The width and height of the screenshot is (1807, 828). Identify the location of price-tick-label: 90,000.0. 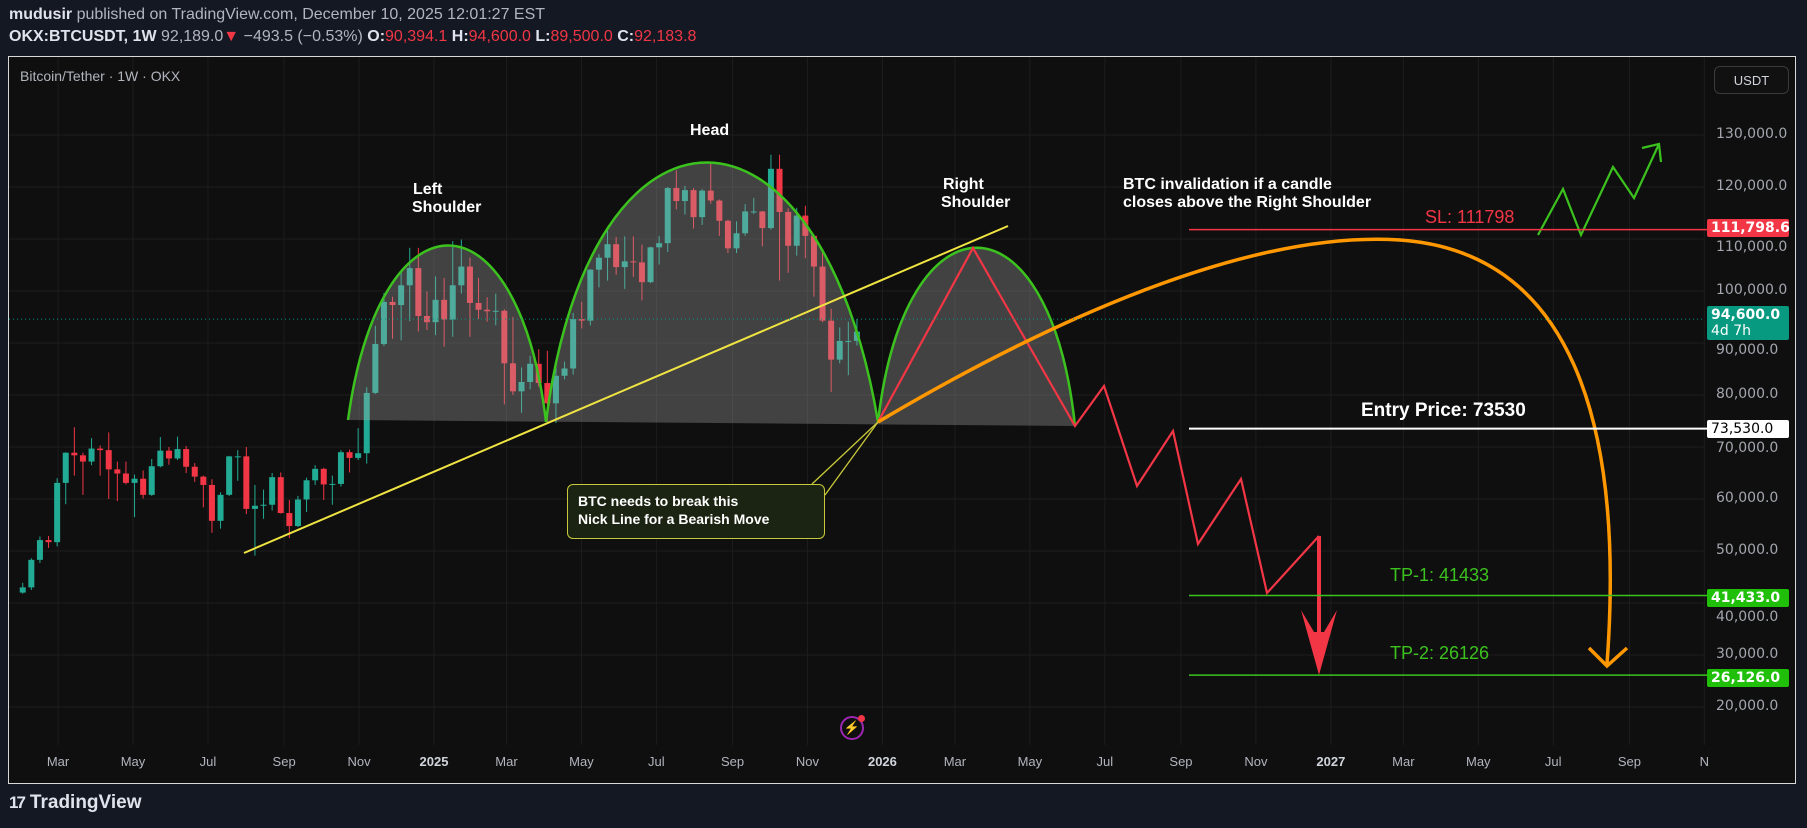
(1747, 350).